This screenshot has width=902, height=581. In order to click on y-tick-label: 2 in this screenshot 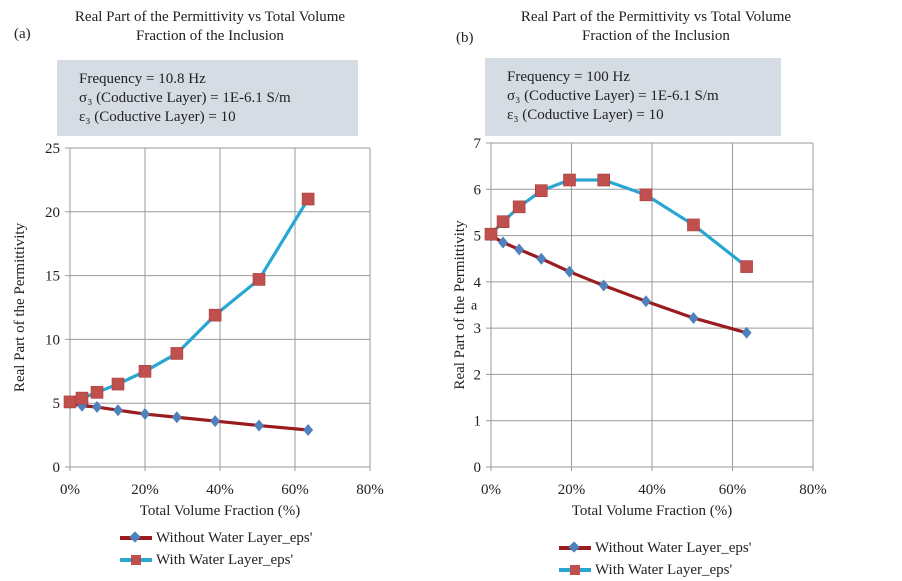, I will do `click(478, 375)`.